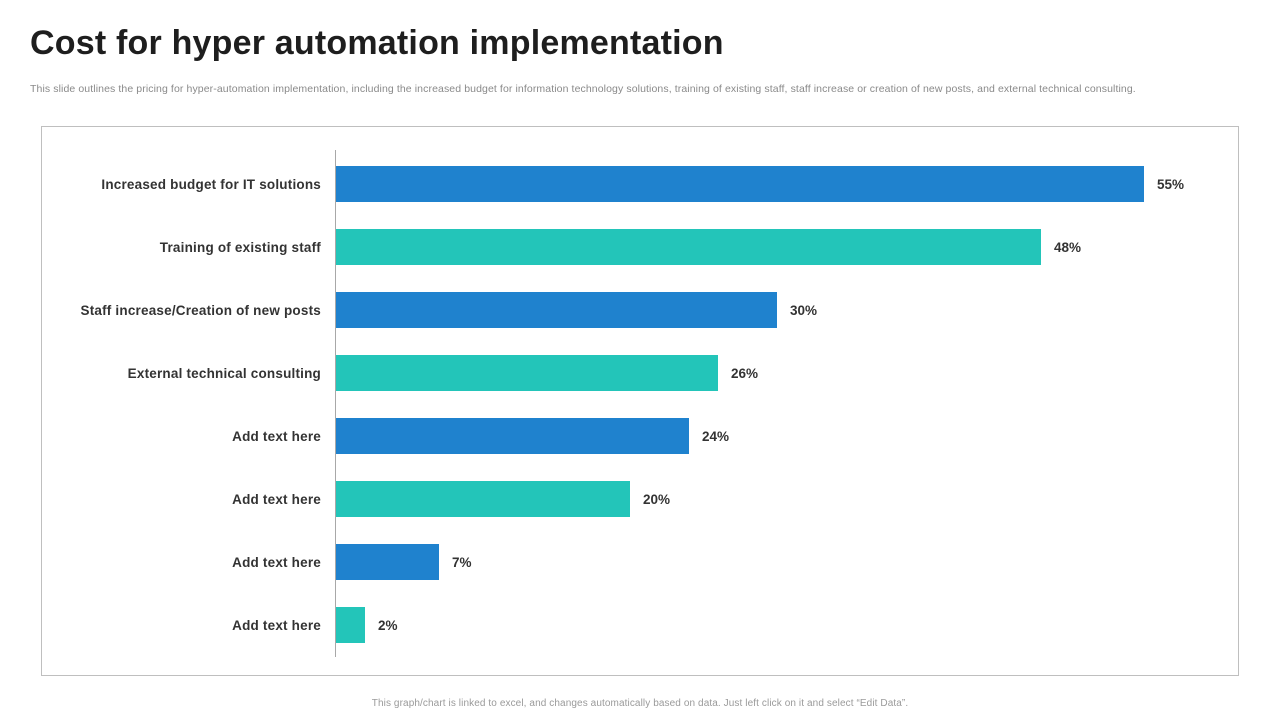 The width and height of the screenshot is (1280, 720). I want to click on chart-row: Increased budget for IT solutions 55%, so click(640, 184).